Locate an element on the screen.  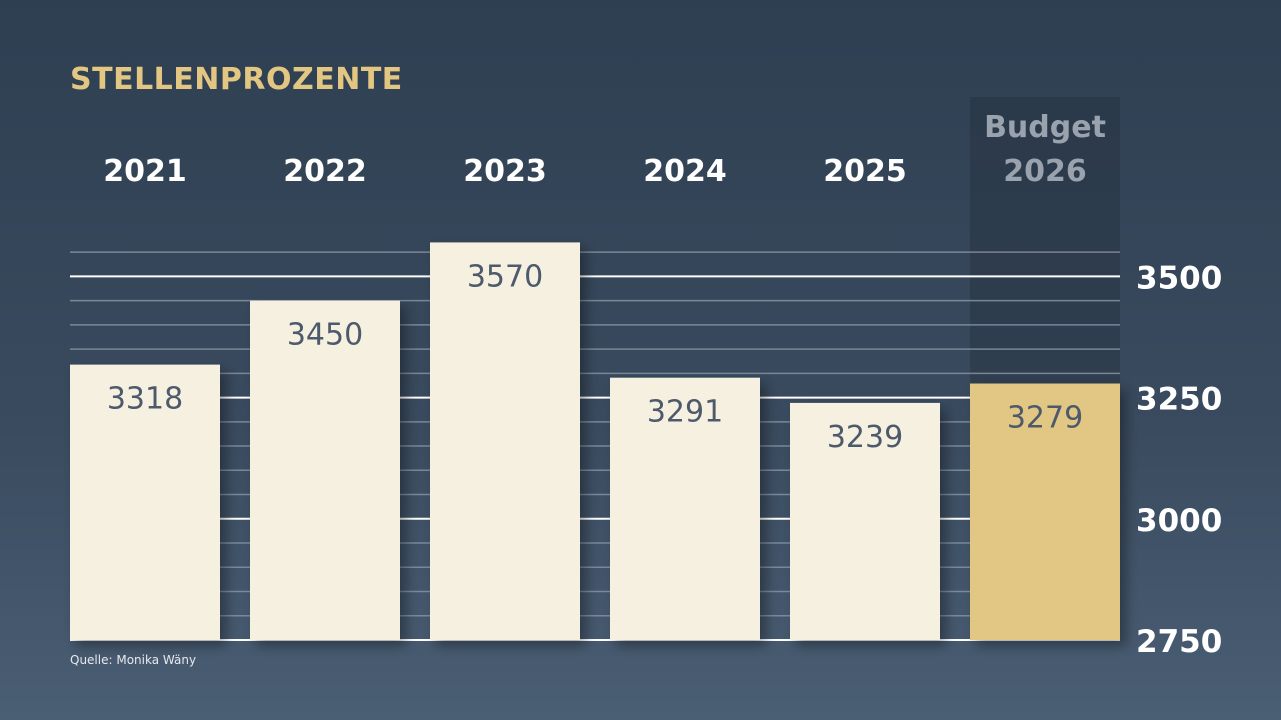
bar-value-label: 3450 is located at coordinates (325, 335).